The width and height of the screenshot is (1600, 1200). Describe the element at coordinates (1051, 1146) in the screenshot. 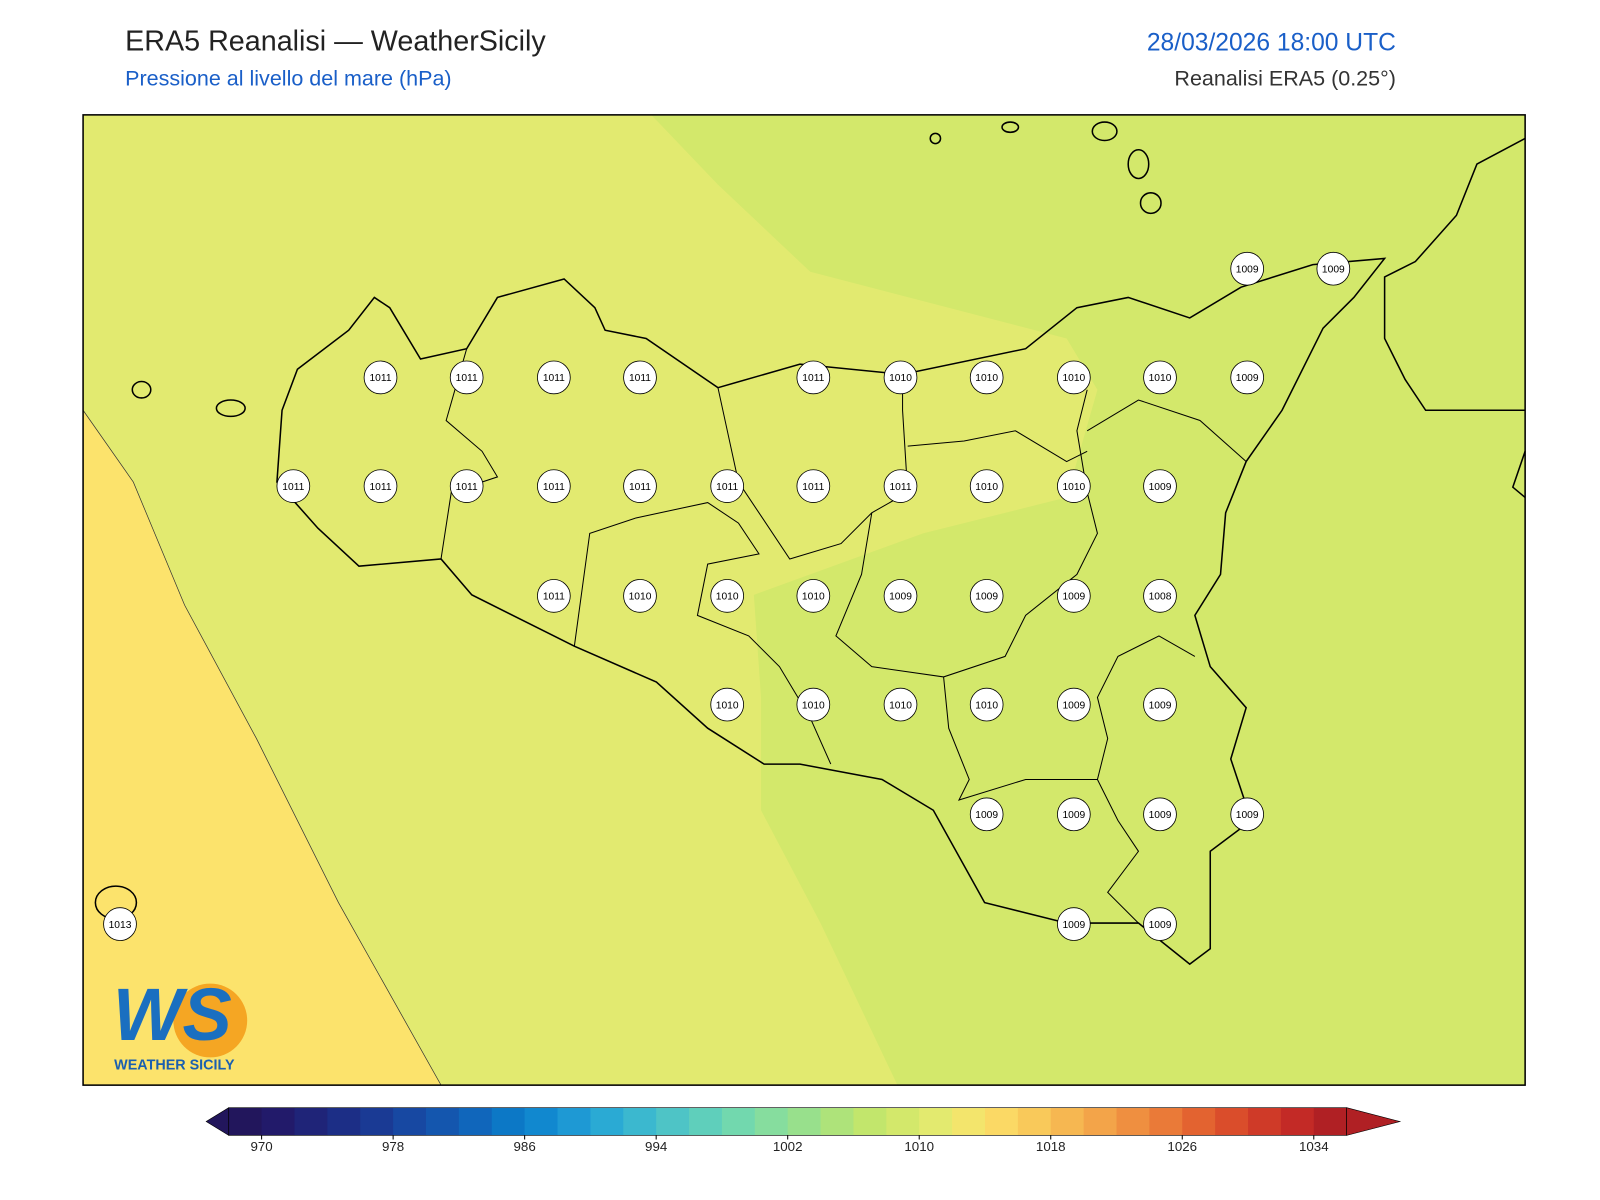

I see `colorbar-tick-label: 1018` at that location.